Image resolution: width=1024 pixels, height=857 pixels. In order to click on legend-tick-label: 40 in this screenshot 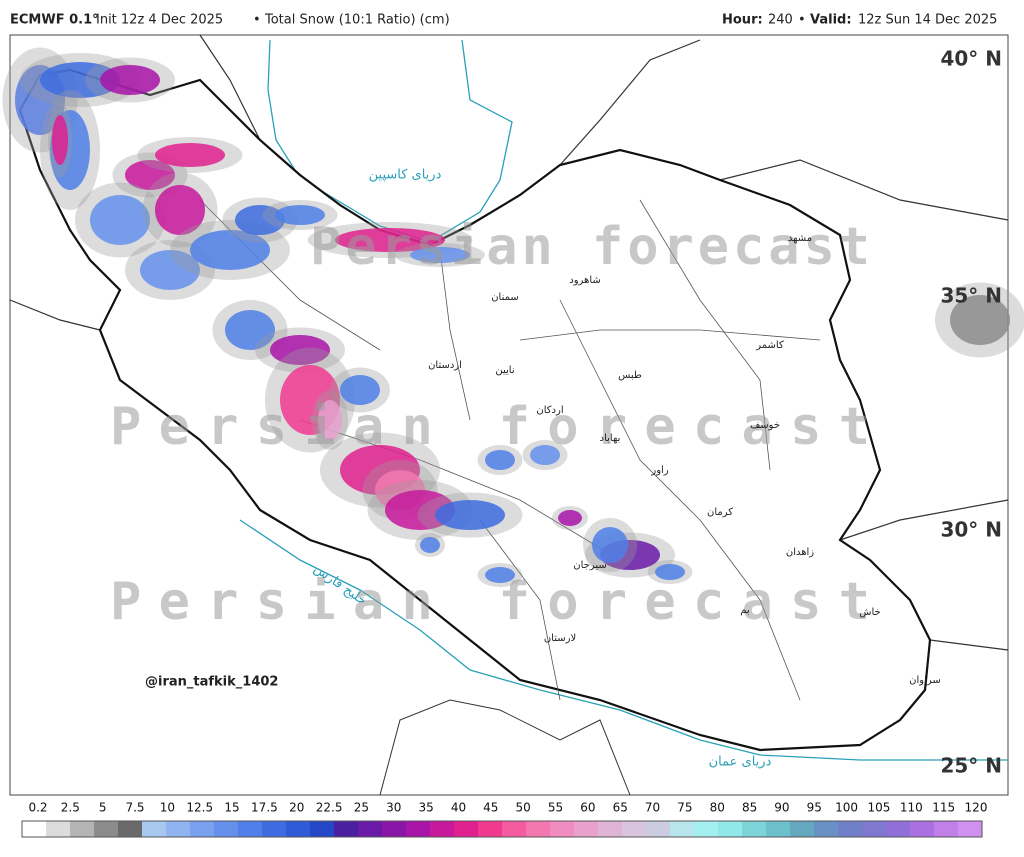, I will do `click(458, 808)`.